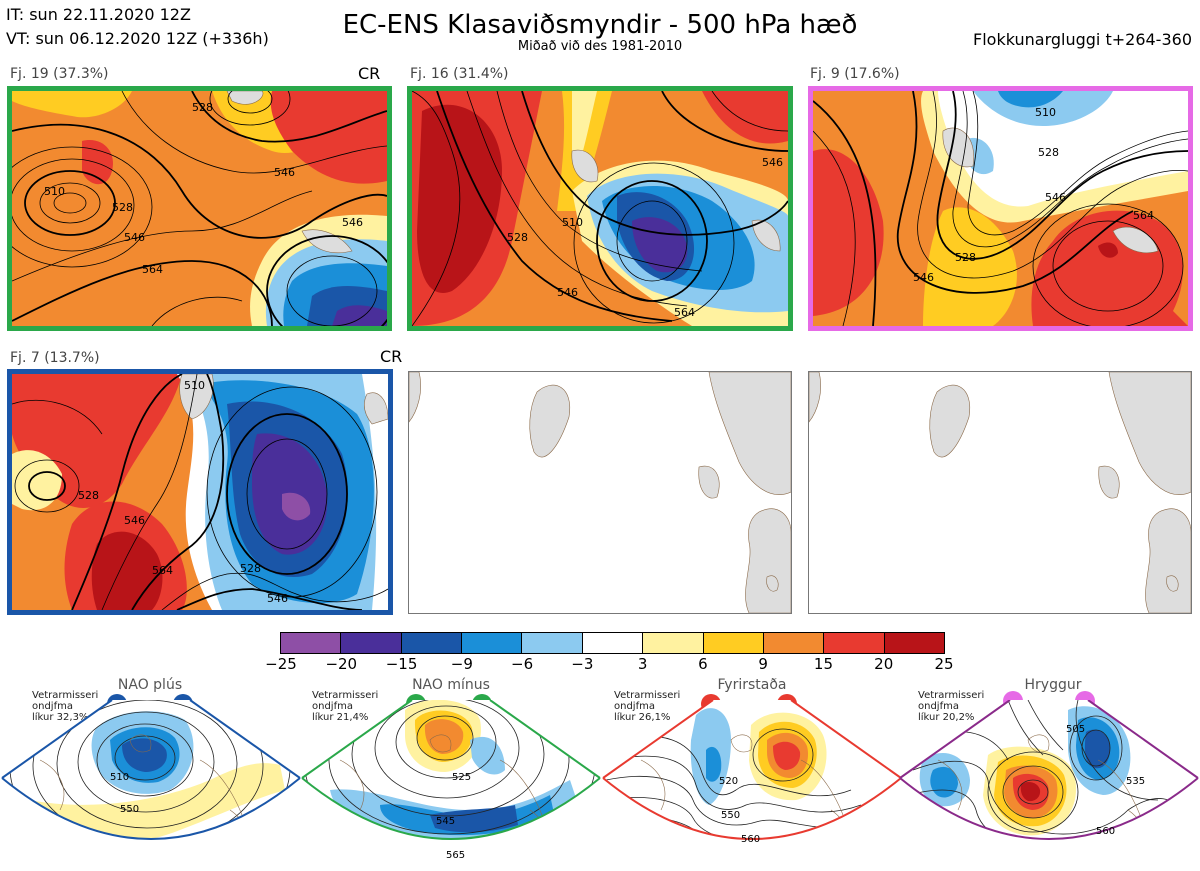  I want to click on regime-4-contour-1: 505, so click(1075, 729).